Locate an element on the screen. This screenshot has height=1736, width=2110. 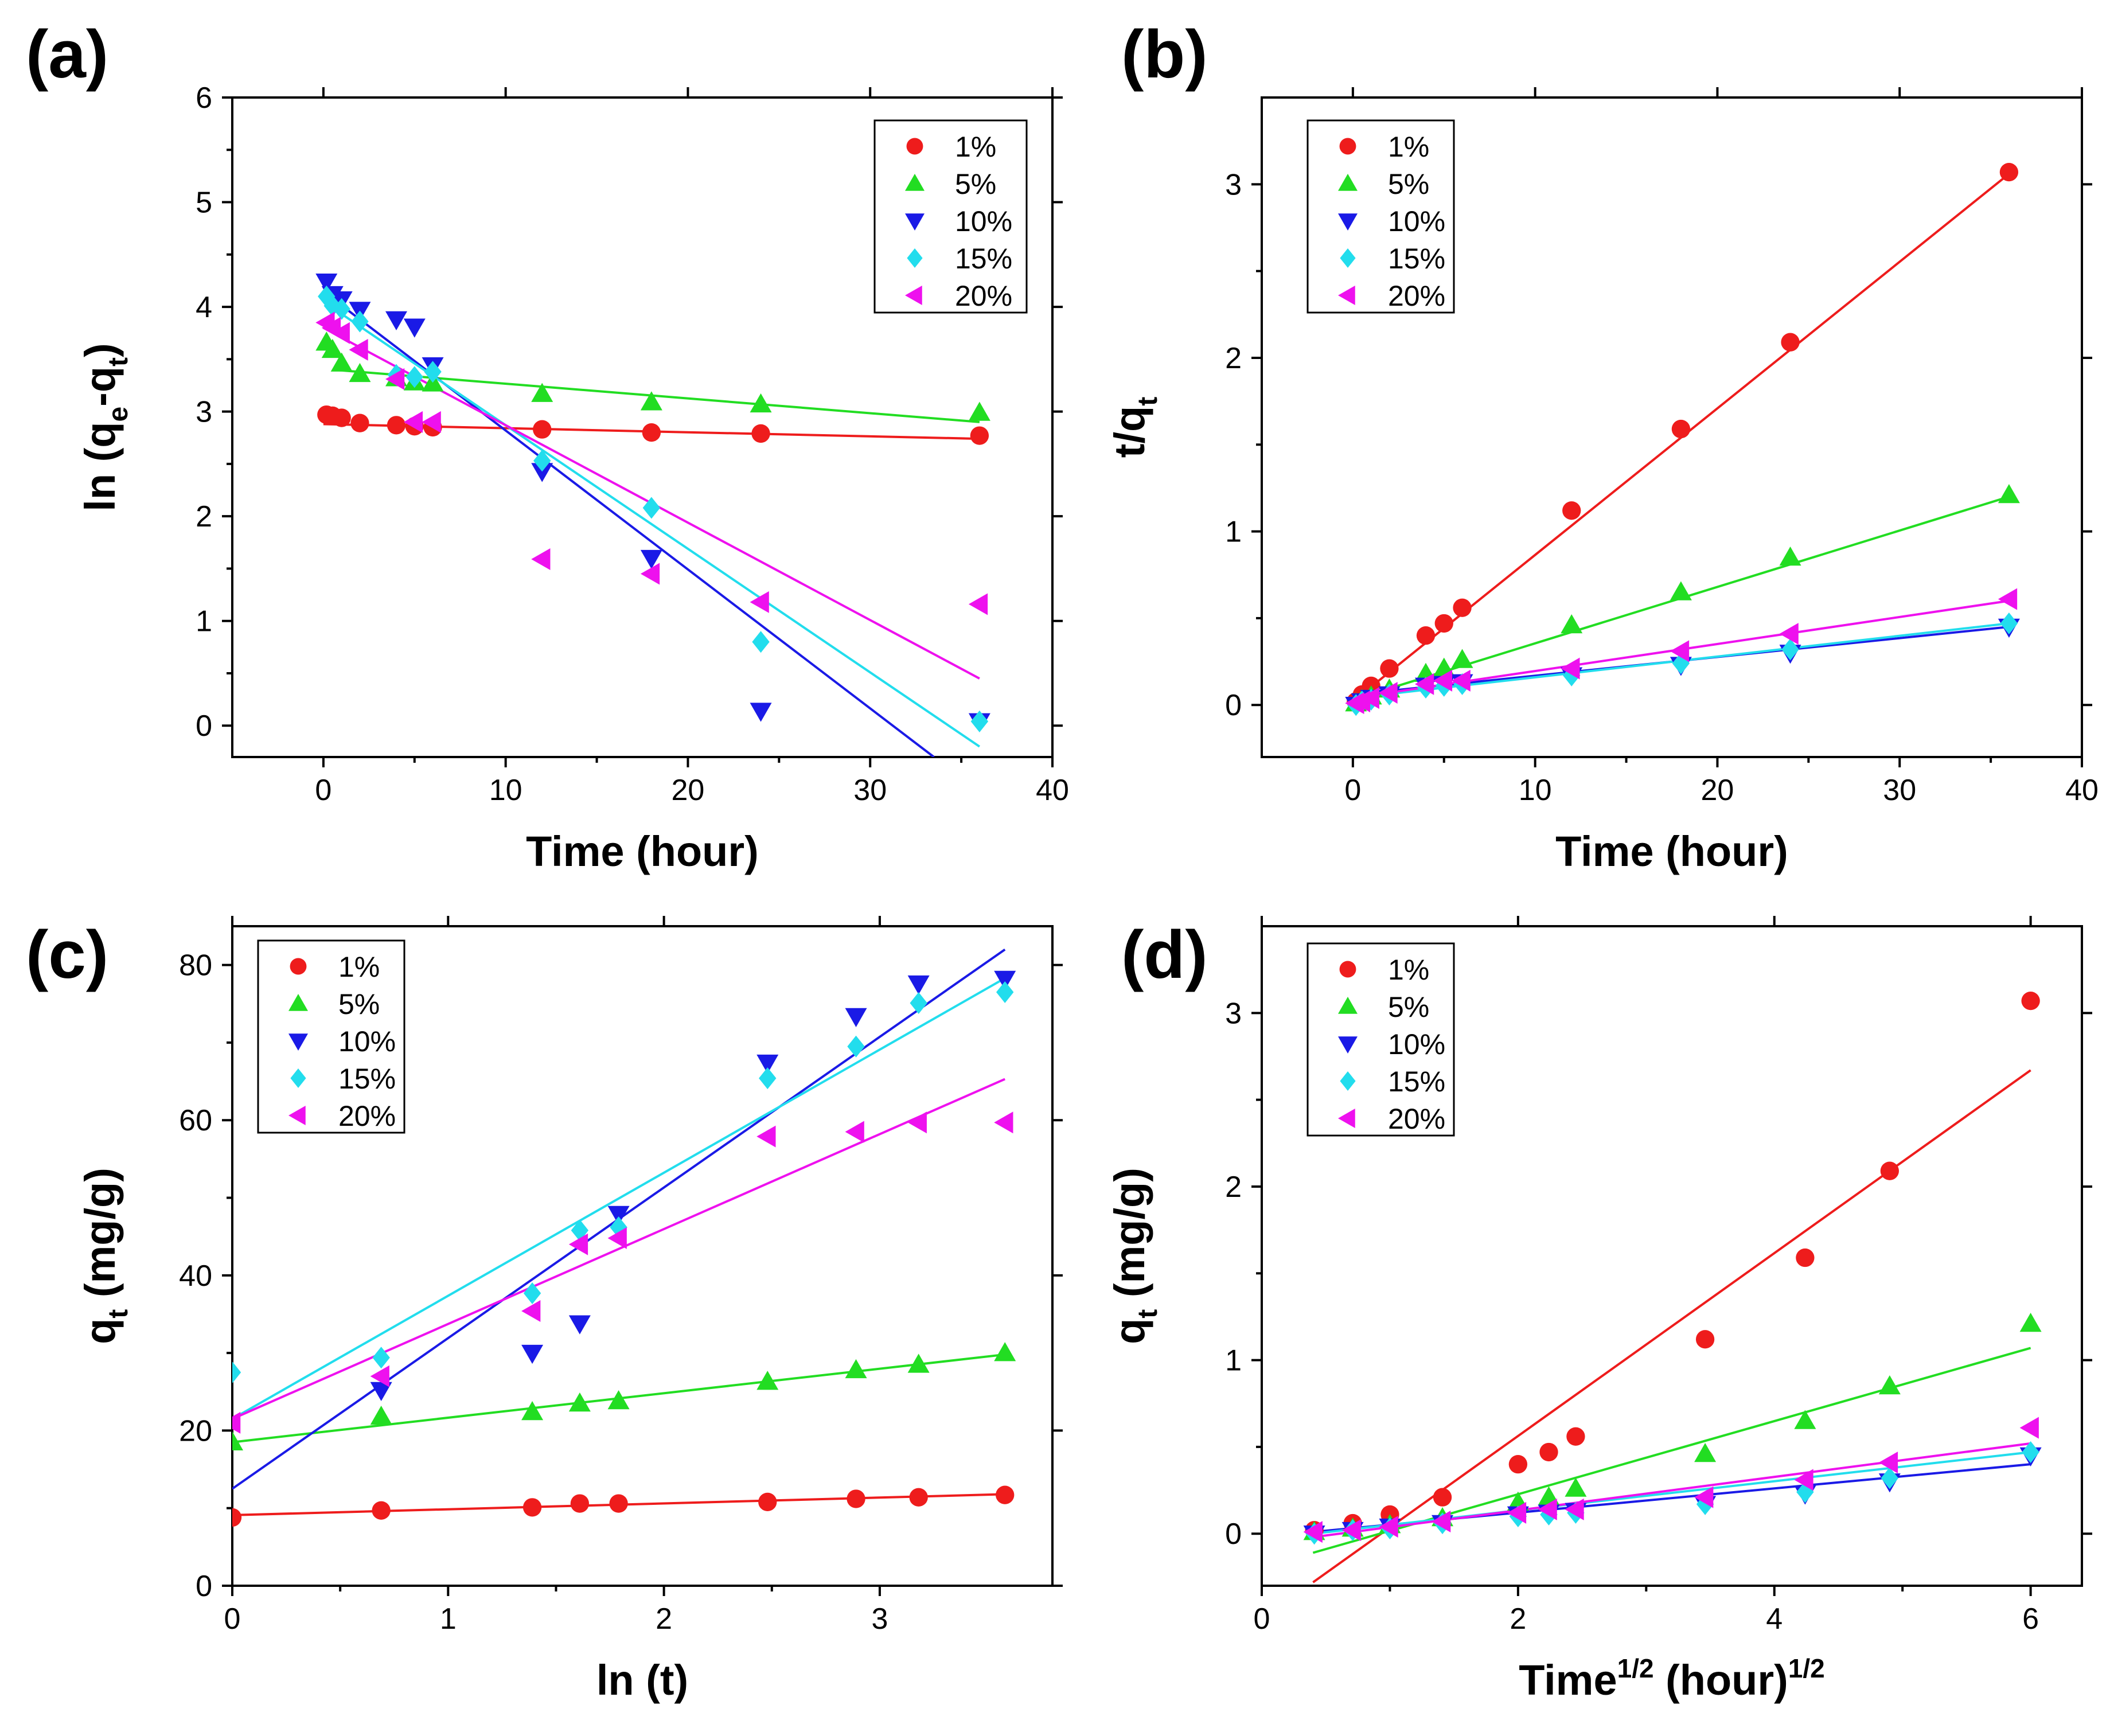
legend-marker-15pct is located at coordinates (298, 1078).